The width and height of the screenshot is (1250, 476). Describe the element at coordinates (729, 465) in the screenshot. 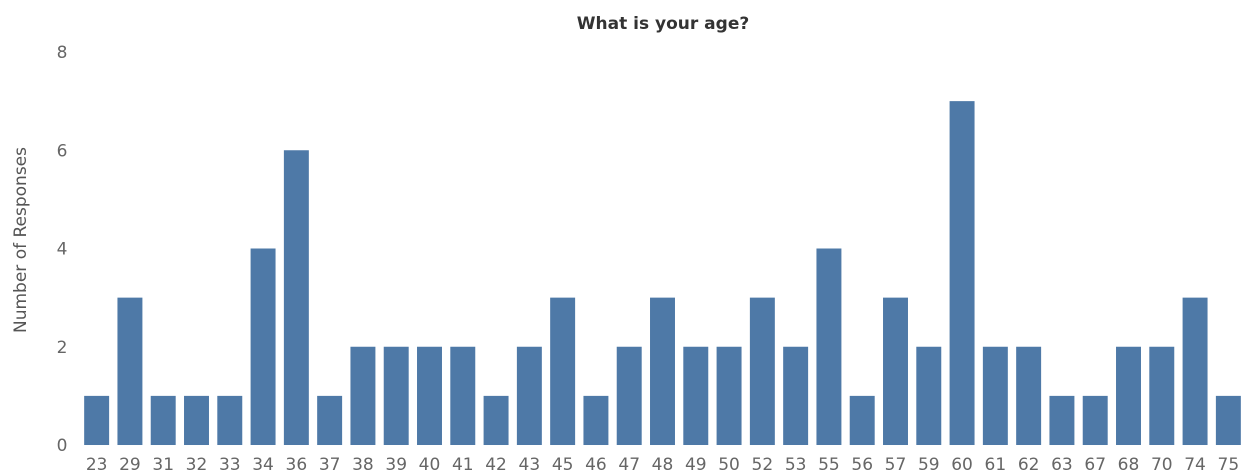

I see `x-tick-label: 50` at that location.